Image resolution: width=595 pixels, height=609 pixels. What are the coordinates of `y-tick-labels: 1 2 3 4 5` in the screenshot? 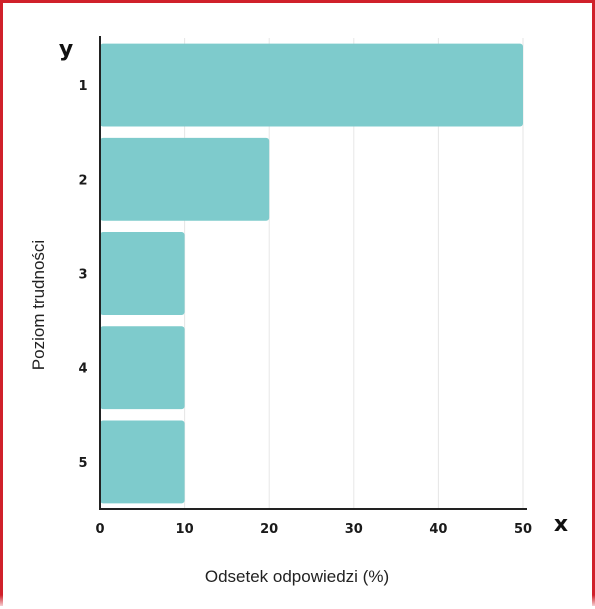 It's located at (82, 275).